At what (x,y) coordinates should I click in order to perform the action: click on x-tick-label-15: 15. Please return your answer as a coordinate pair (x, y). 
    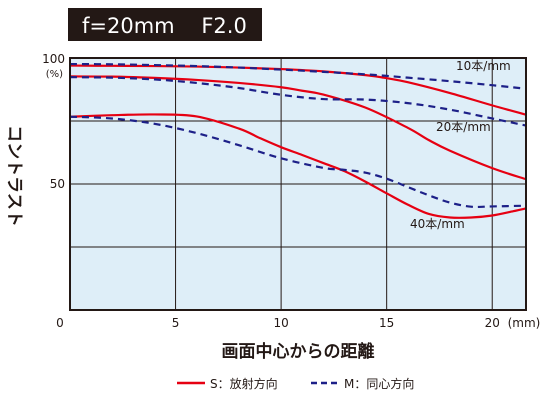
    Looking at the image, I should click on (386, 323).